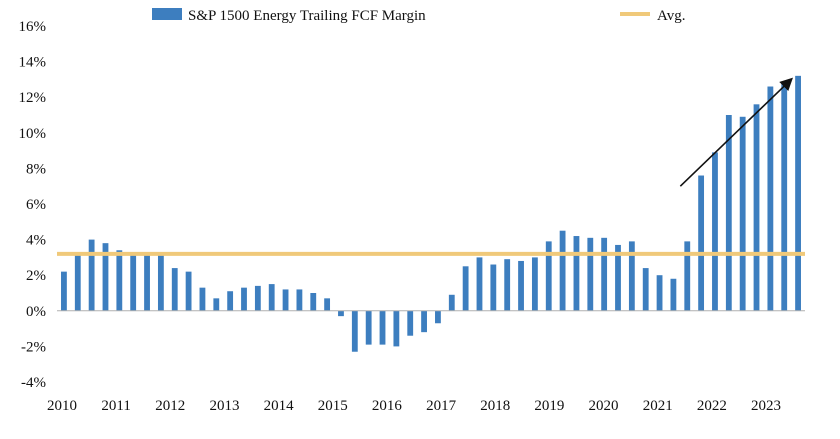  I want to click on x-tick-label: 2011, so click(115, 406).